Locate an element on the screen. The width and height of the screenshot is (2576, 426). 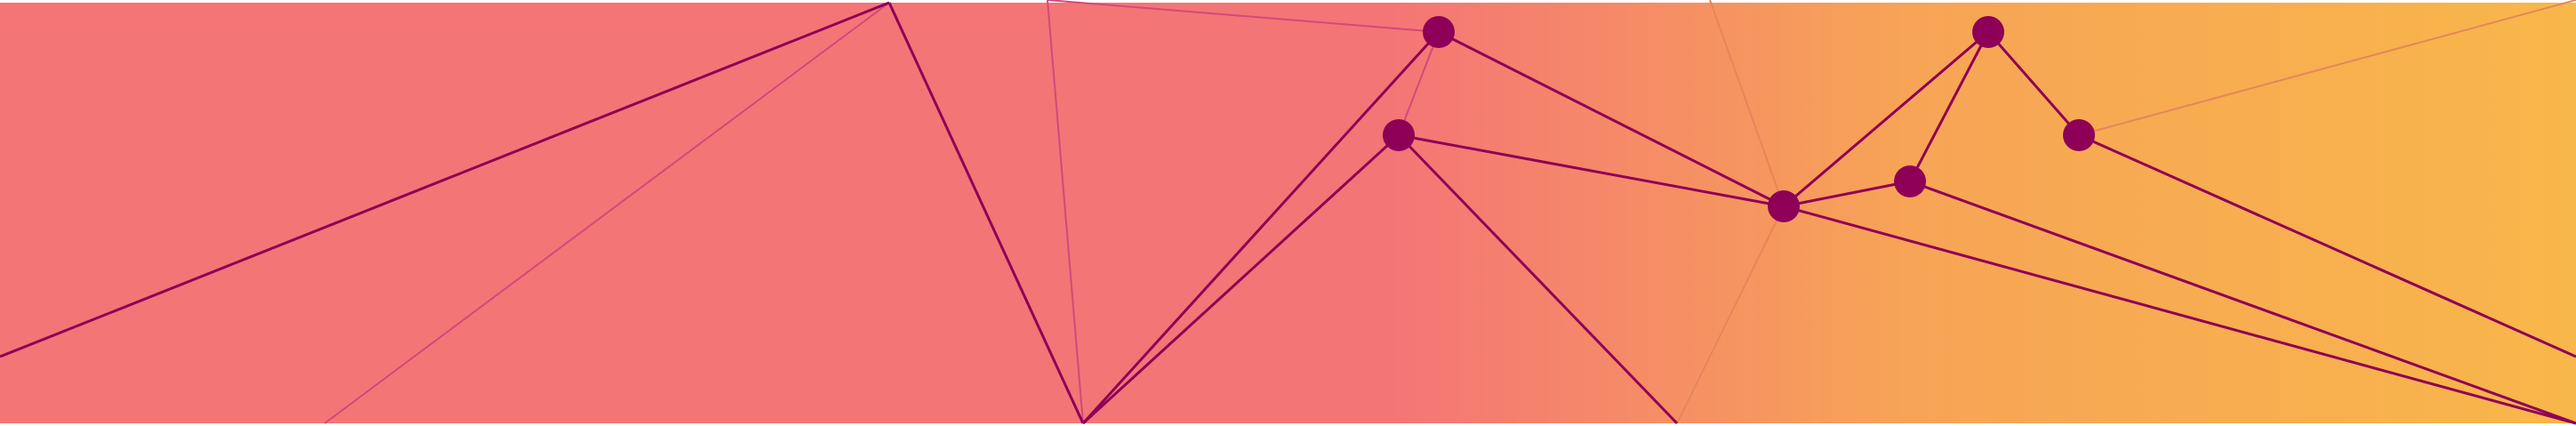
network-nodes is located at coordinates (1739, 119).